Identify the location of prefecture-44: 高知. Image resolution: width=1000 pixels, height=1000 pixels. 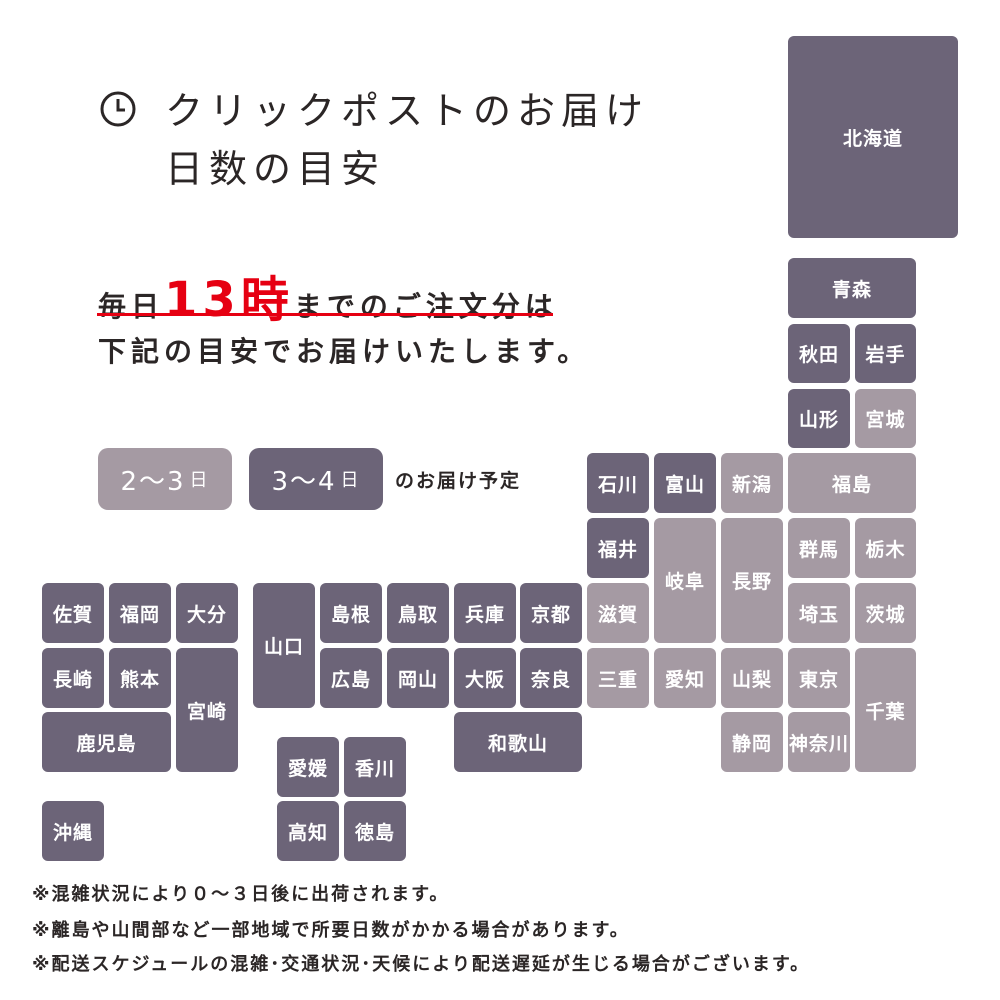
(308, 831).